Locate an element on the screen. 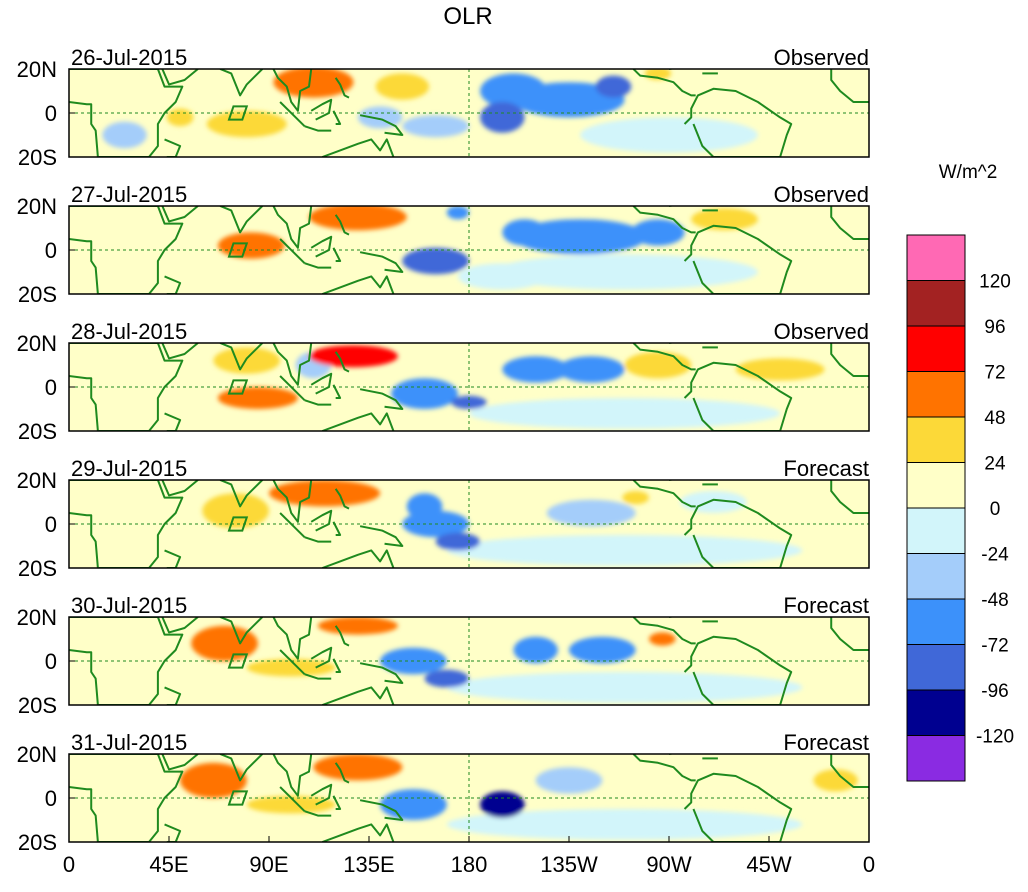 This screenshot has width=1028, height=892. panel-date: 30-Jul-2015 is located at coordinates (129, 605).